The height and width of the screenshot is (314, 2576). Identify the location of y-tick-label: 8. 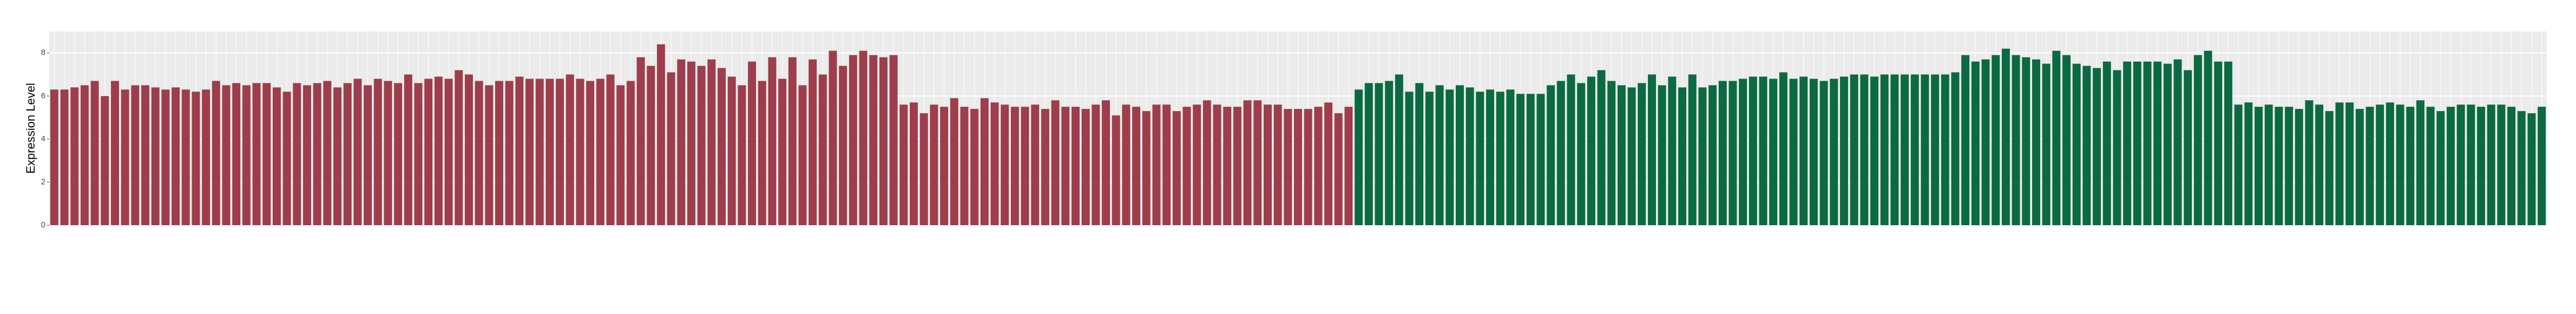
(43, 52).